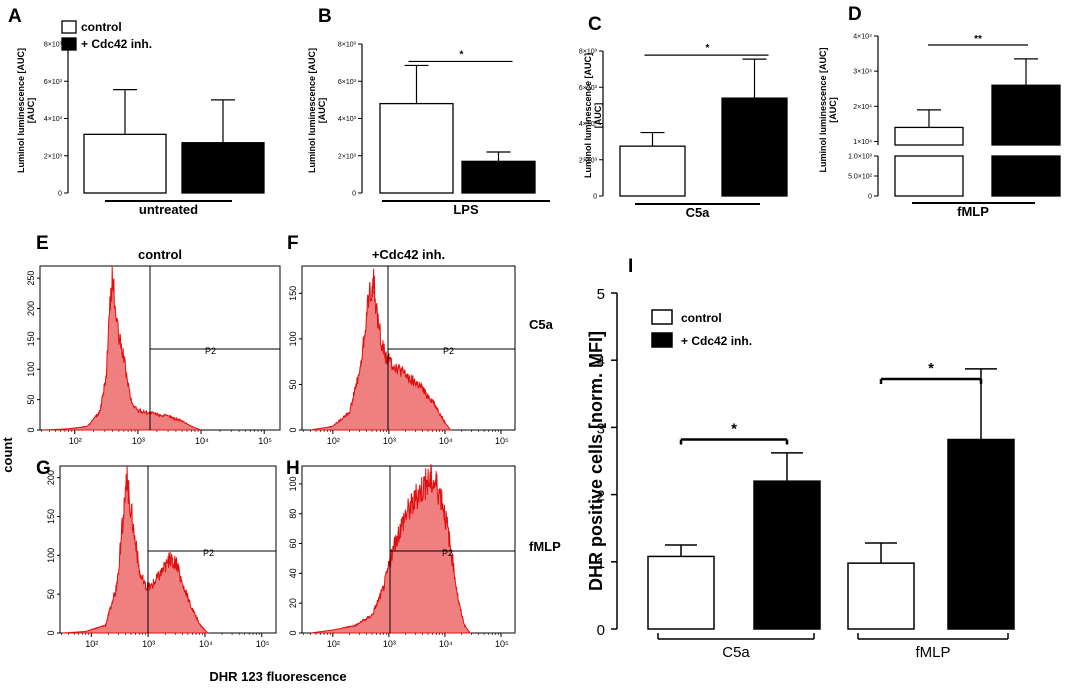  Describe the element at coordinates (43, 468) in the screenshot. I see `panel-label: G` at that location.